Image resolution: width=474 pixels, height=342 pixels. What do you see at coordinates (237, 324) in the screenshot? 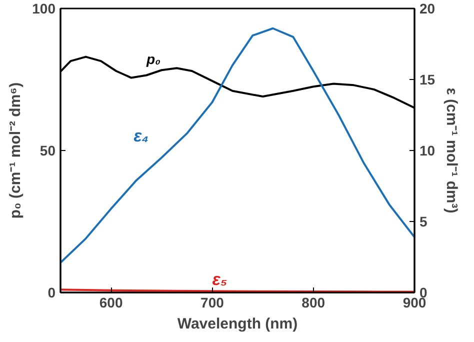
I see `x-axis-title: Wavelength (nm)` at bounding box center [237, 324].